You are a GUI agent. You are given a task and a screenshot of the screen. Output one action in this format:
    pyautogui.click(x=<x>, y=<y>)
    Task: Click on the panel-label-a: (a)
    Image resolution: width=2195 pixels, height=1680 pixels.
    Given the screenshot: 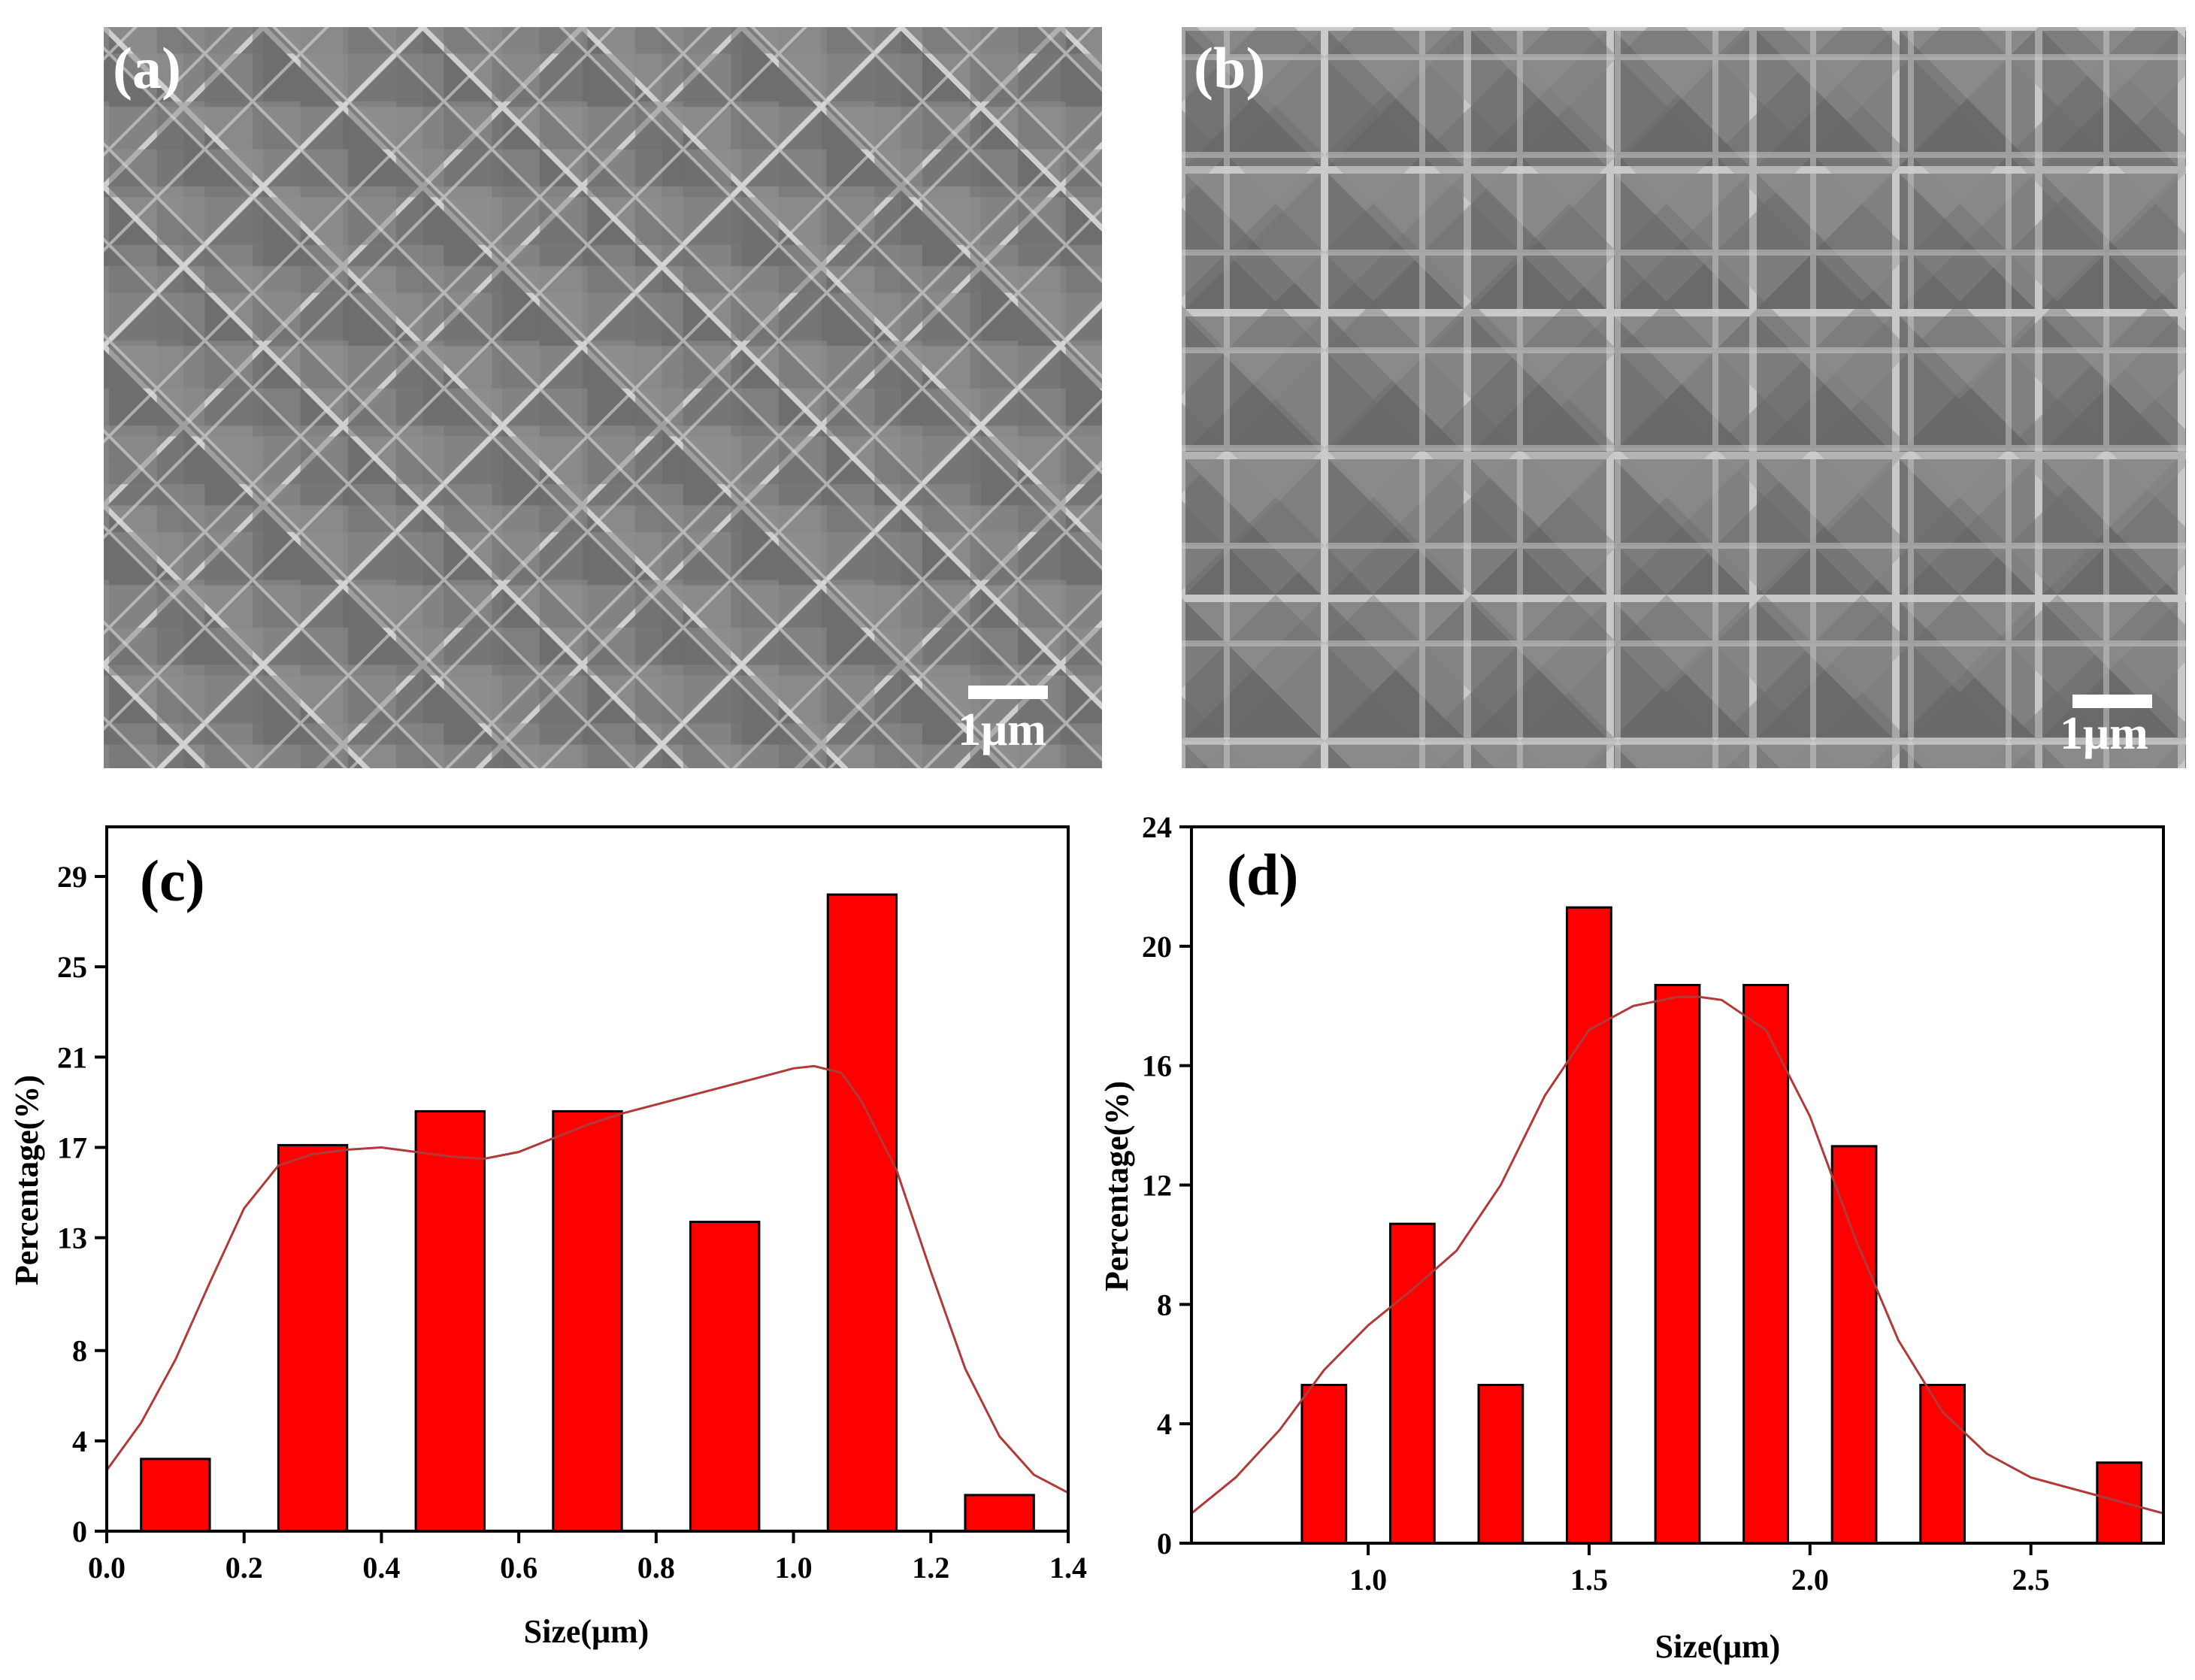 What is the action you would take?
    pyautogui.click(x=147, y=68)
    